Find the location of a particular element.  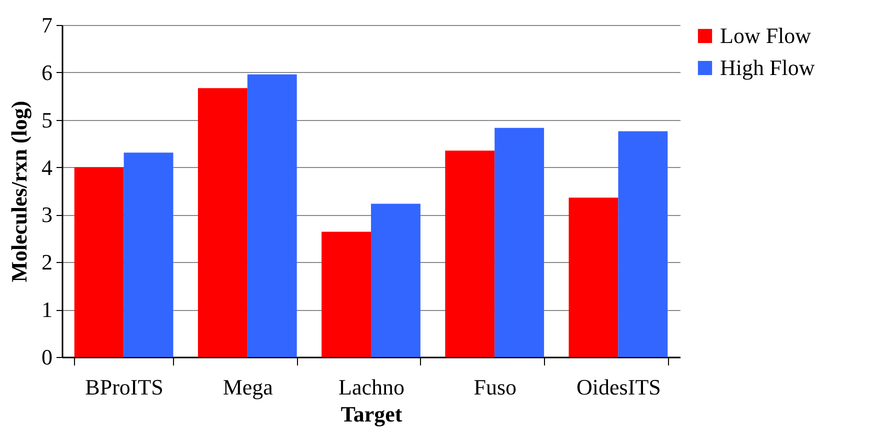

y-tick-label: 2 is located at coordinates (47, 262).